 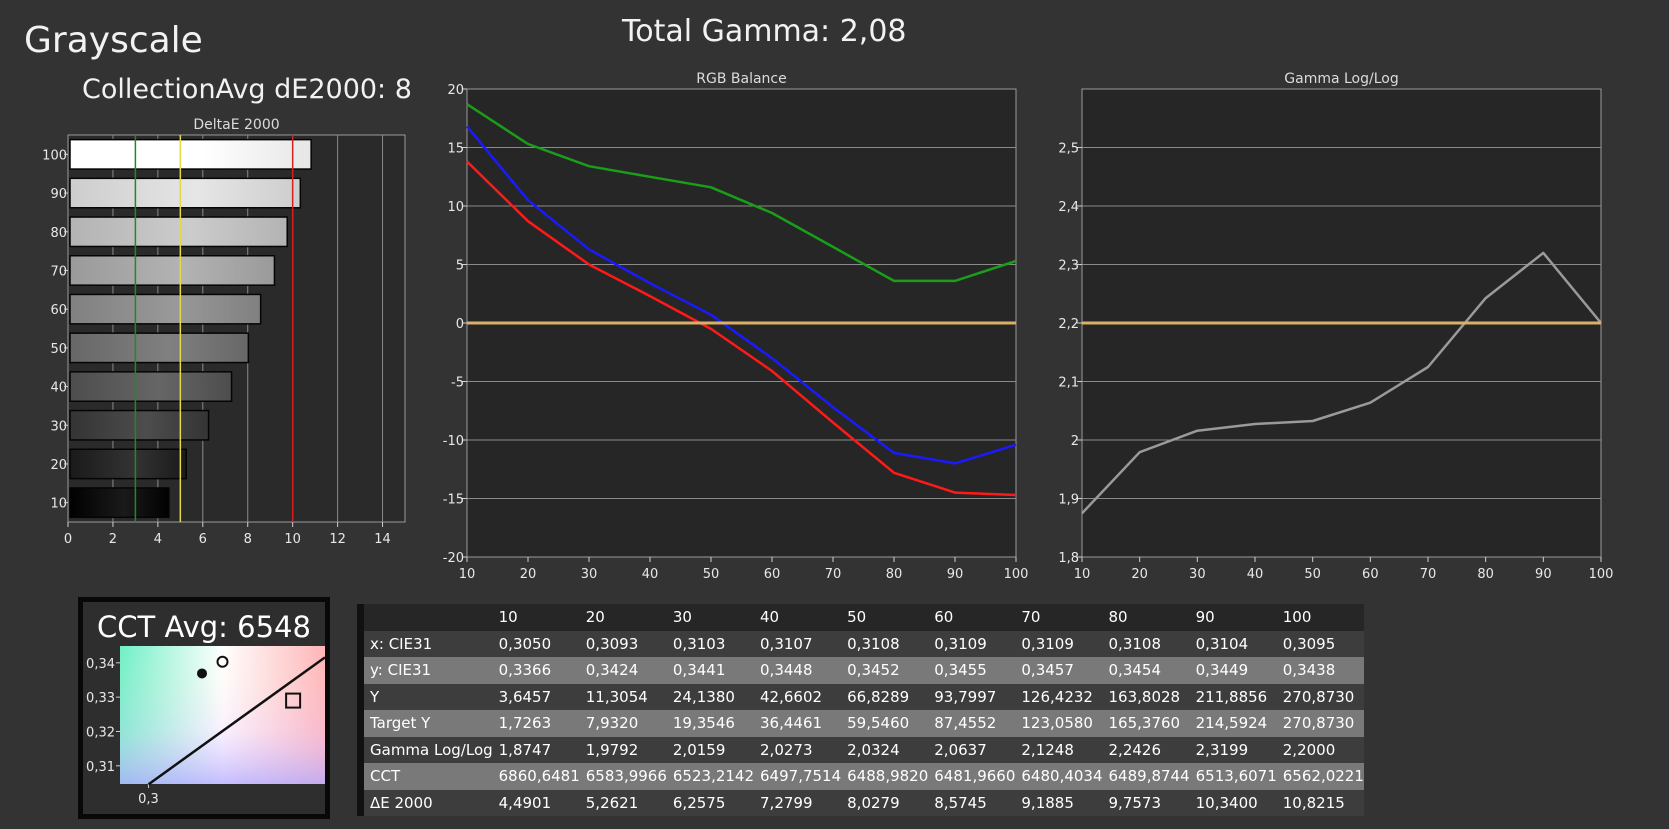 I want to click on gamma-series-gray, so click(x=1341, y=383).